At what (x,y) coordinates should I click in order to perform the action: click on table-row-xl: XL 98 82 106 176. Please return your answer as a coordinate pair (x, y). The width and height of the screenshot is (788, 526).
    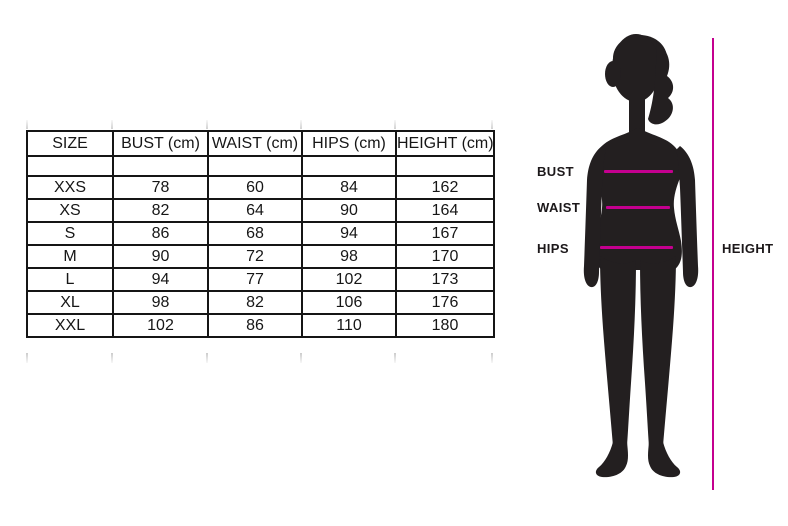
    Looking at the image, I should click on (260, 302).